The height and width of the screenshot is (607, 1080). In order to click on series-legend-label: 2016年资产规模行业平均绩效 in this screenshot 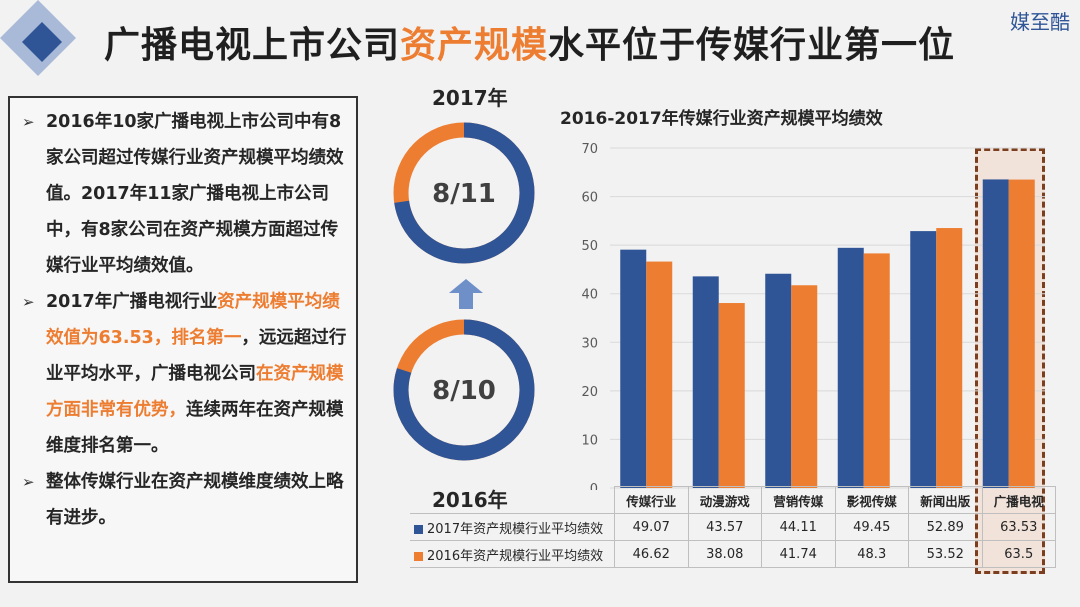, I will do `click(512, 554)`.